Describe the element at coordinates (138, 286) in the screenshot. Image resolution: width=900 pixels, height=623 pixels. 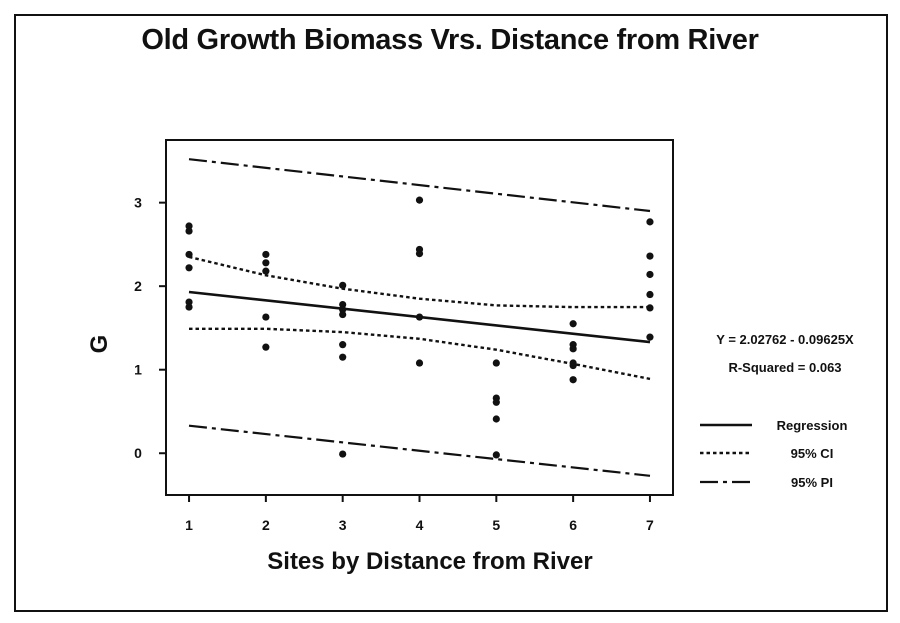
I see `y-tick-label: 2` at that location.